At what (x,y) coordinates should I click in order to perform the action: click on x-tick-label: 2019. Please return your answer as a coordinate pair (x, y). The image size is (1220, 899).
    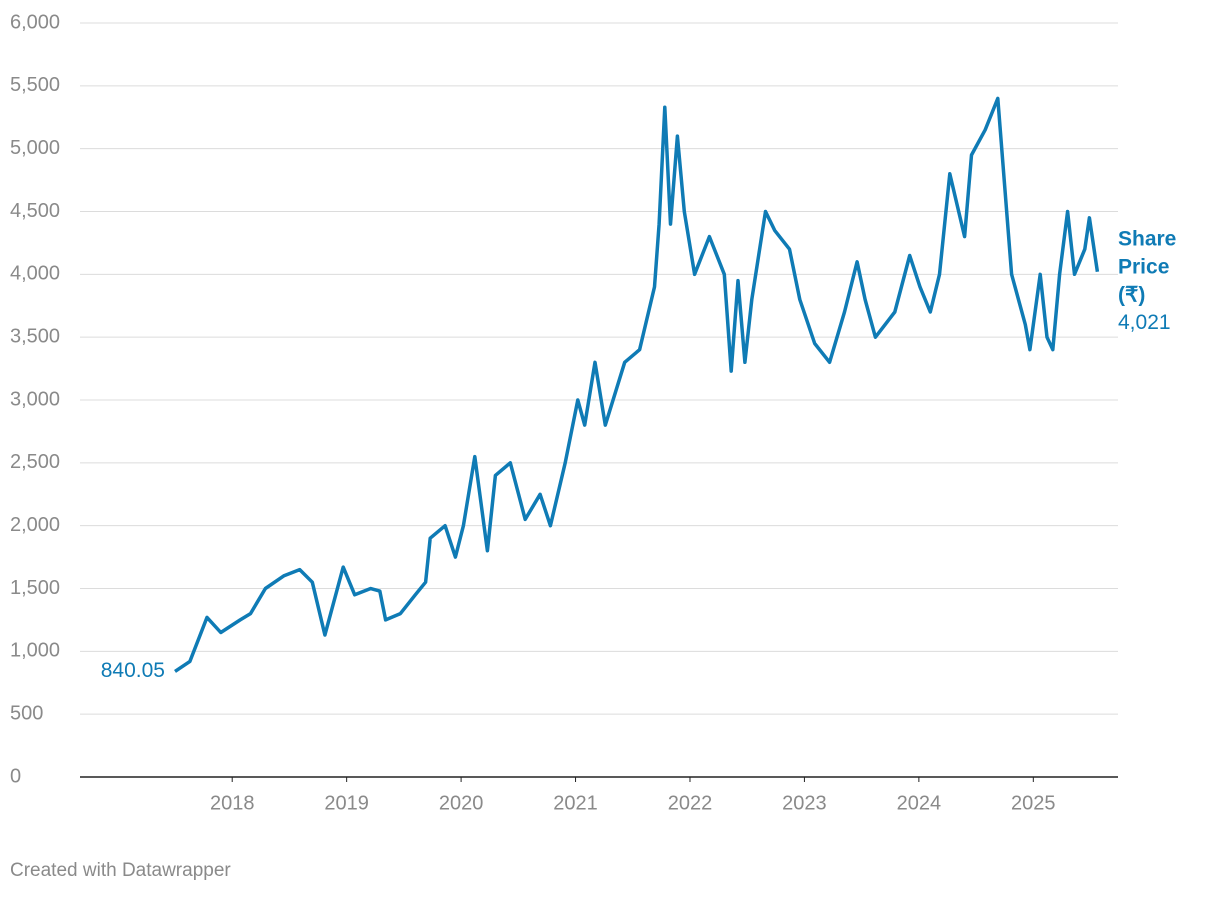
    Looking at the image, I should click on (346, 803).